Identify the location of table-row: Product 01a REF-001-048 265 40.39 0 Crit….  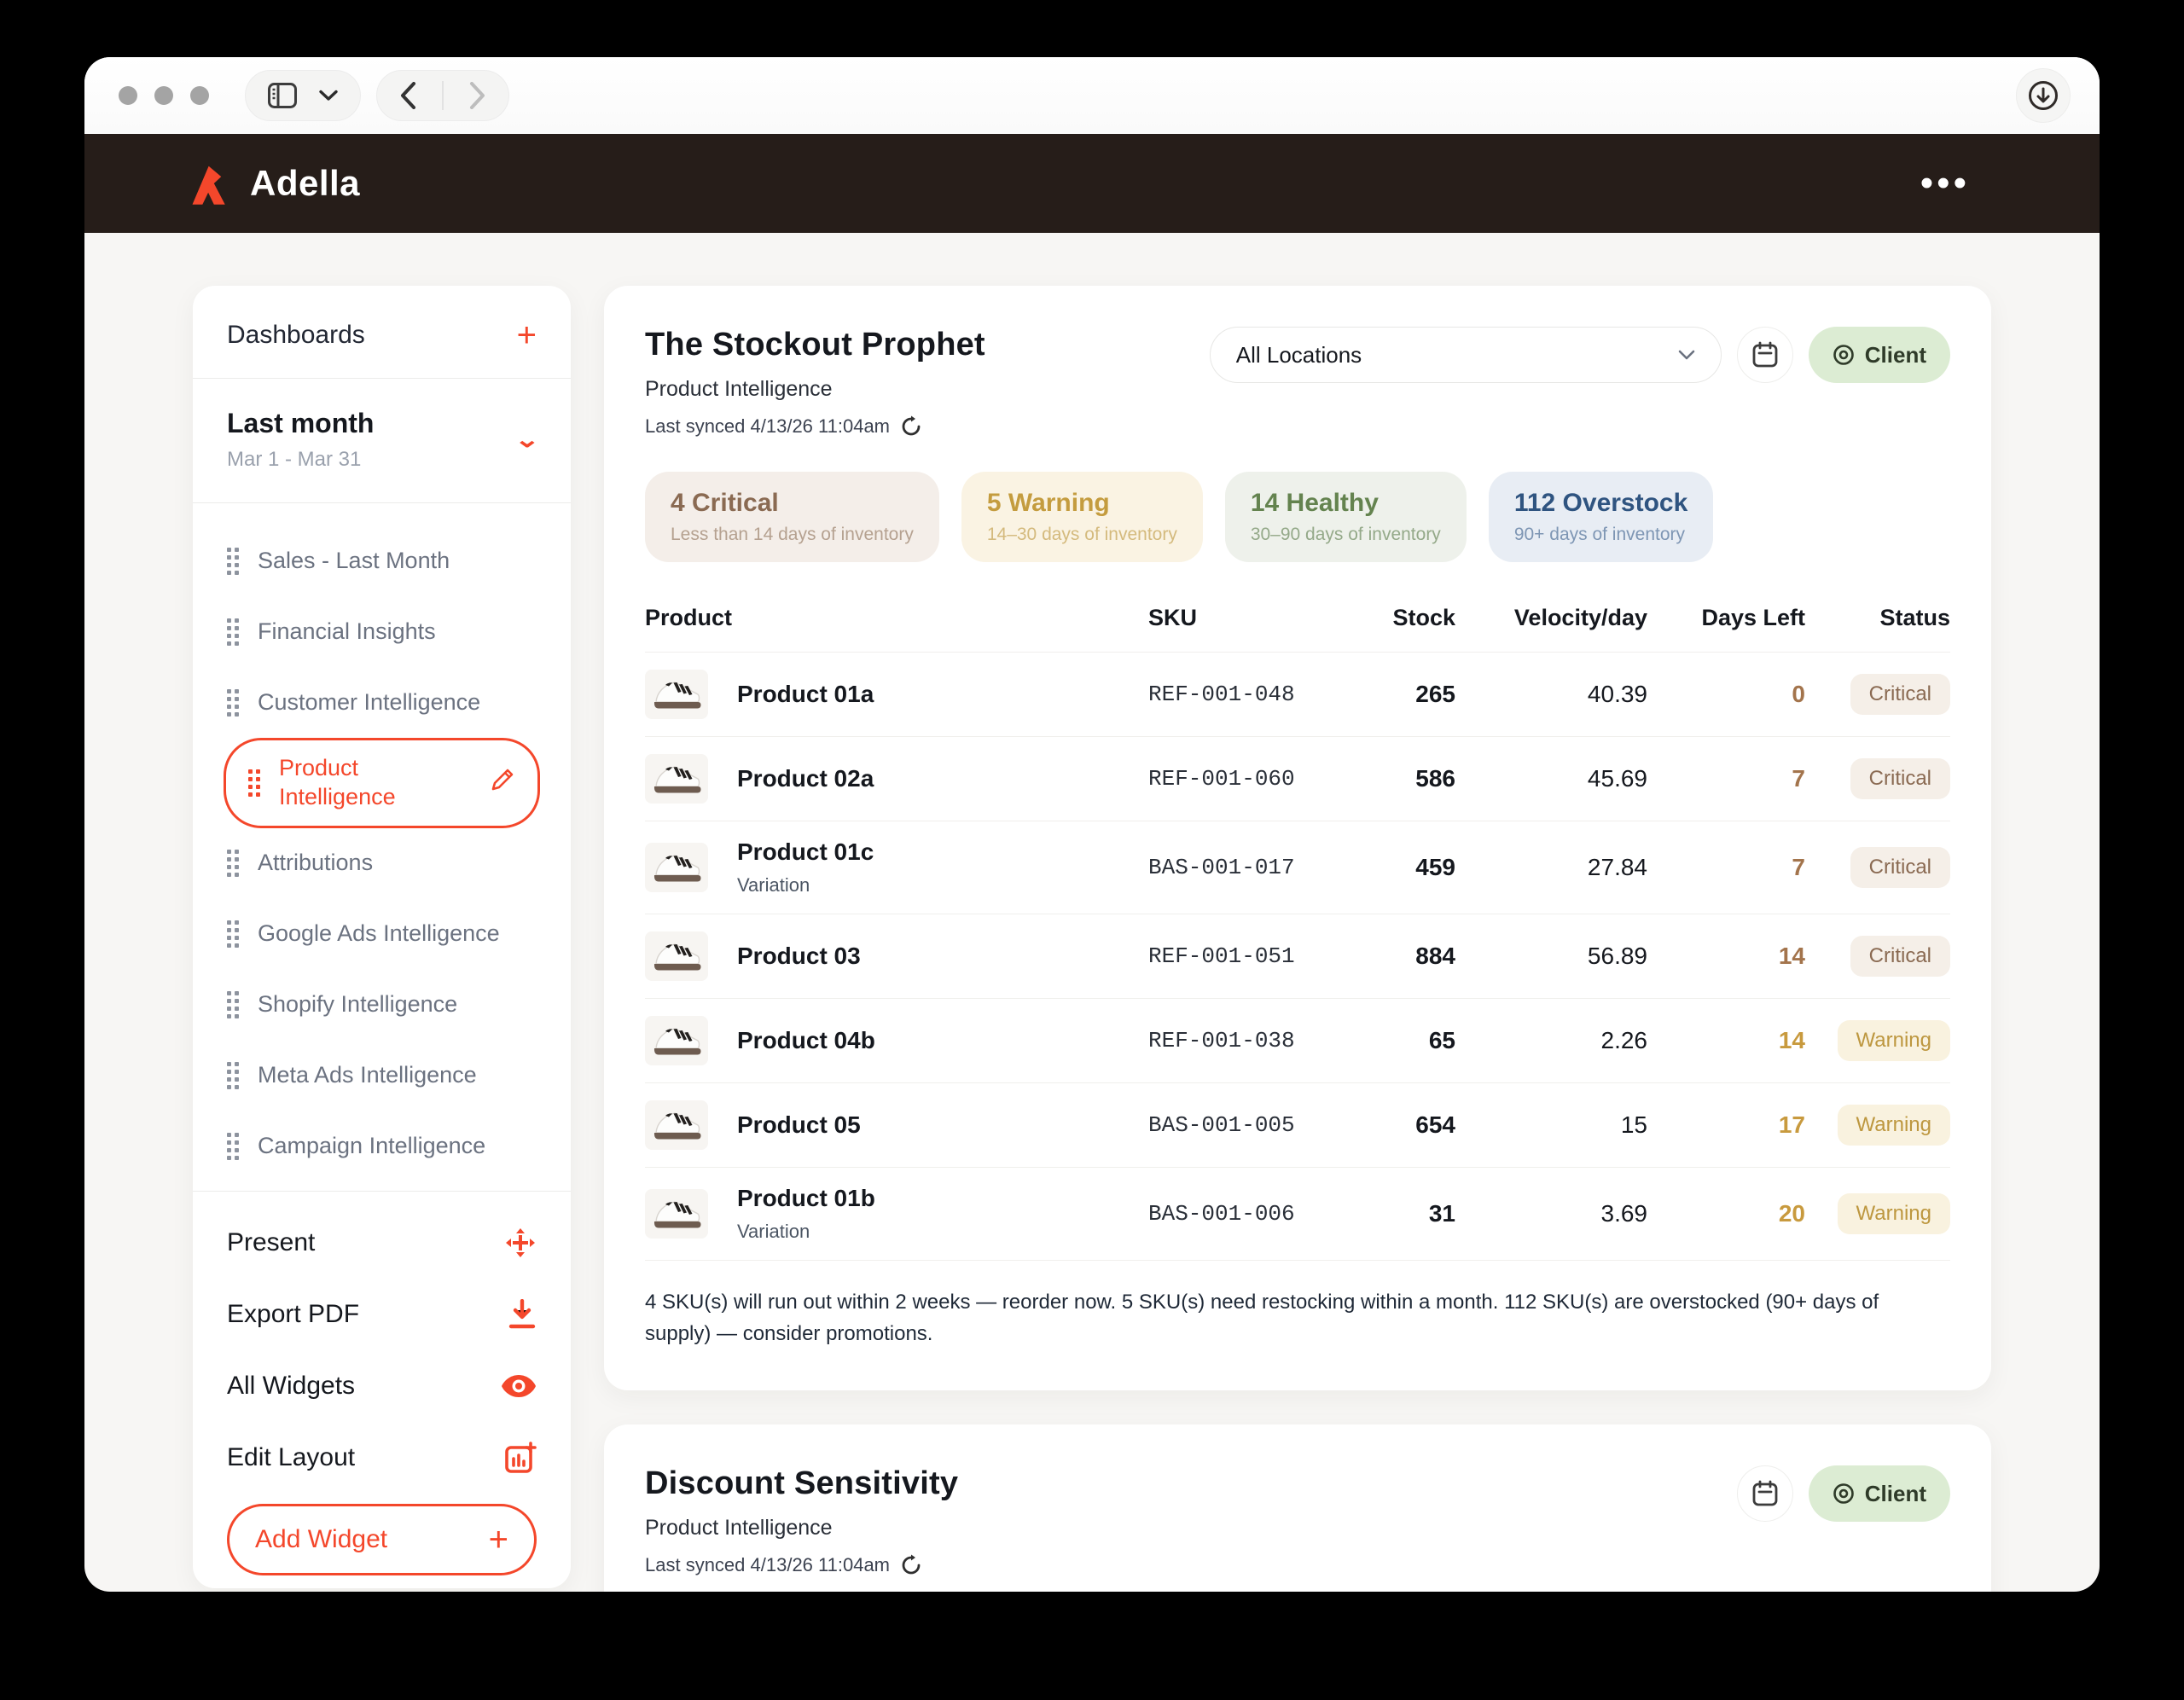
(1298, 695).